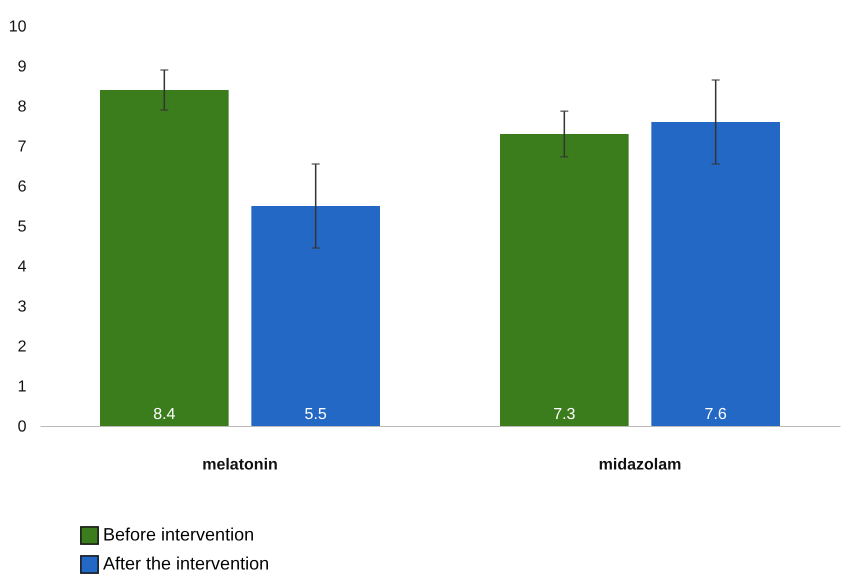  Describe the element at coordinates (22, 427) in the screenshot. I see `y-tick-label: 0` at that location.